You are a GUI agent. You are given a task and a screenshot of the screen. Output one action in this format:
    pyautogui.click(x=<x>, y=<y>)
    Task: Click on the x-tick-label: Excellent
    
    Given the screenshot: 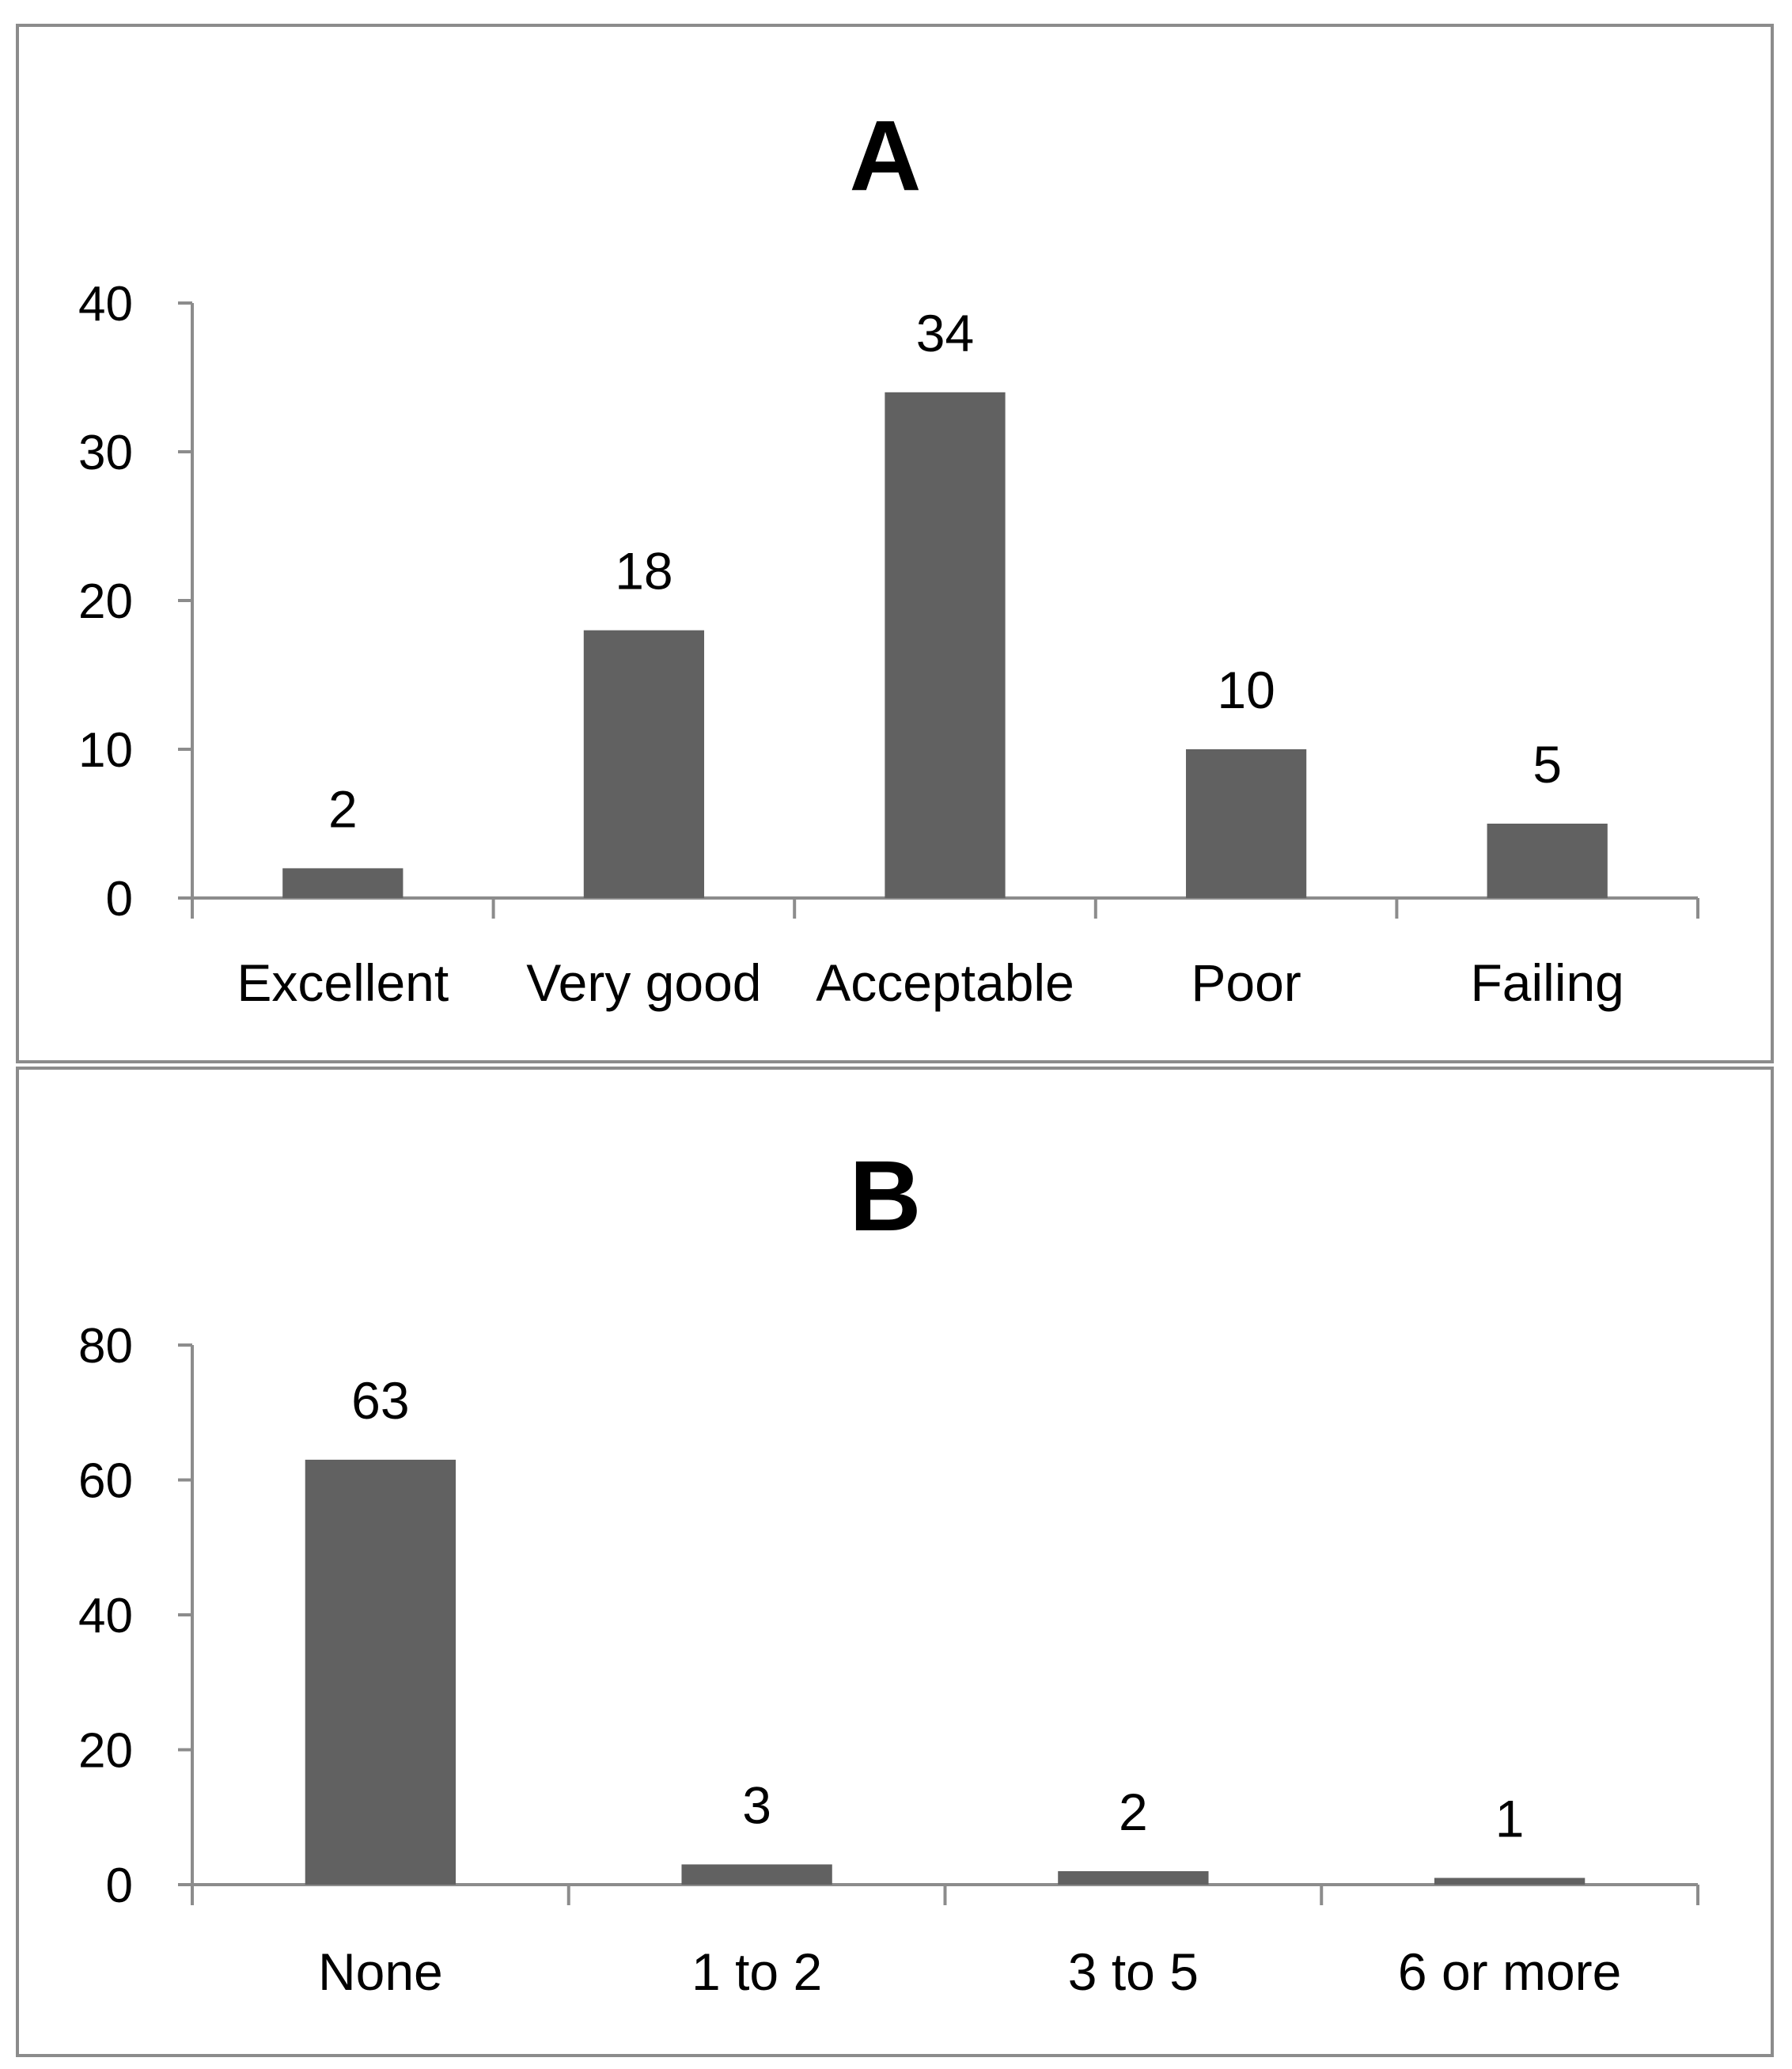 What is the action you would take?
    pyautogui.click(x=343, y=982)
    